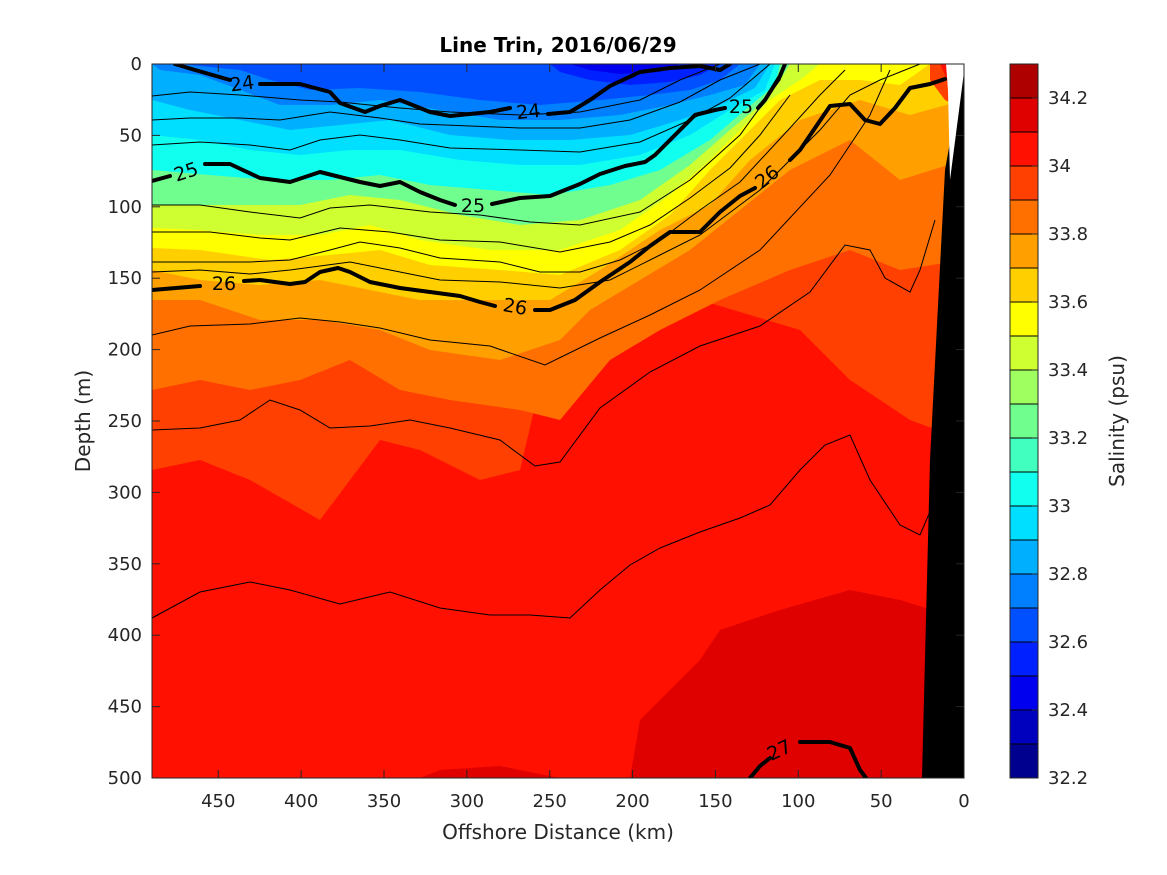 The image size is (1167, 875). What do you see at coordinates (557, 45) in the screenshot?
I see `chart-title: Line Trin, 2016/06/29` at bounding box center [557, 45].